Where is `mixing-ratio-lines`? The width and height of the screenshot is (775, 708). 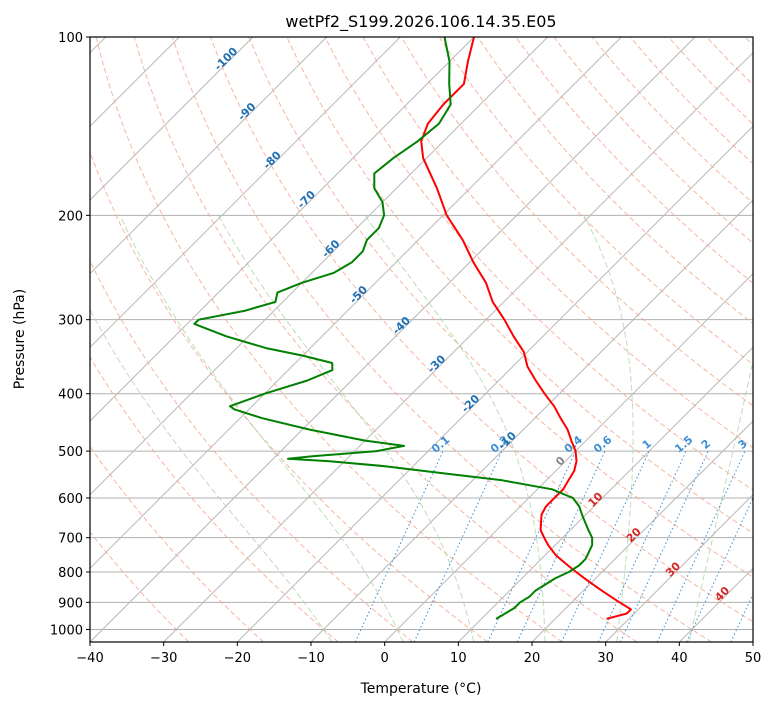 mixing-ratio-lines is located at coordinates (564, 546).